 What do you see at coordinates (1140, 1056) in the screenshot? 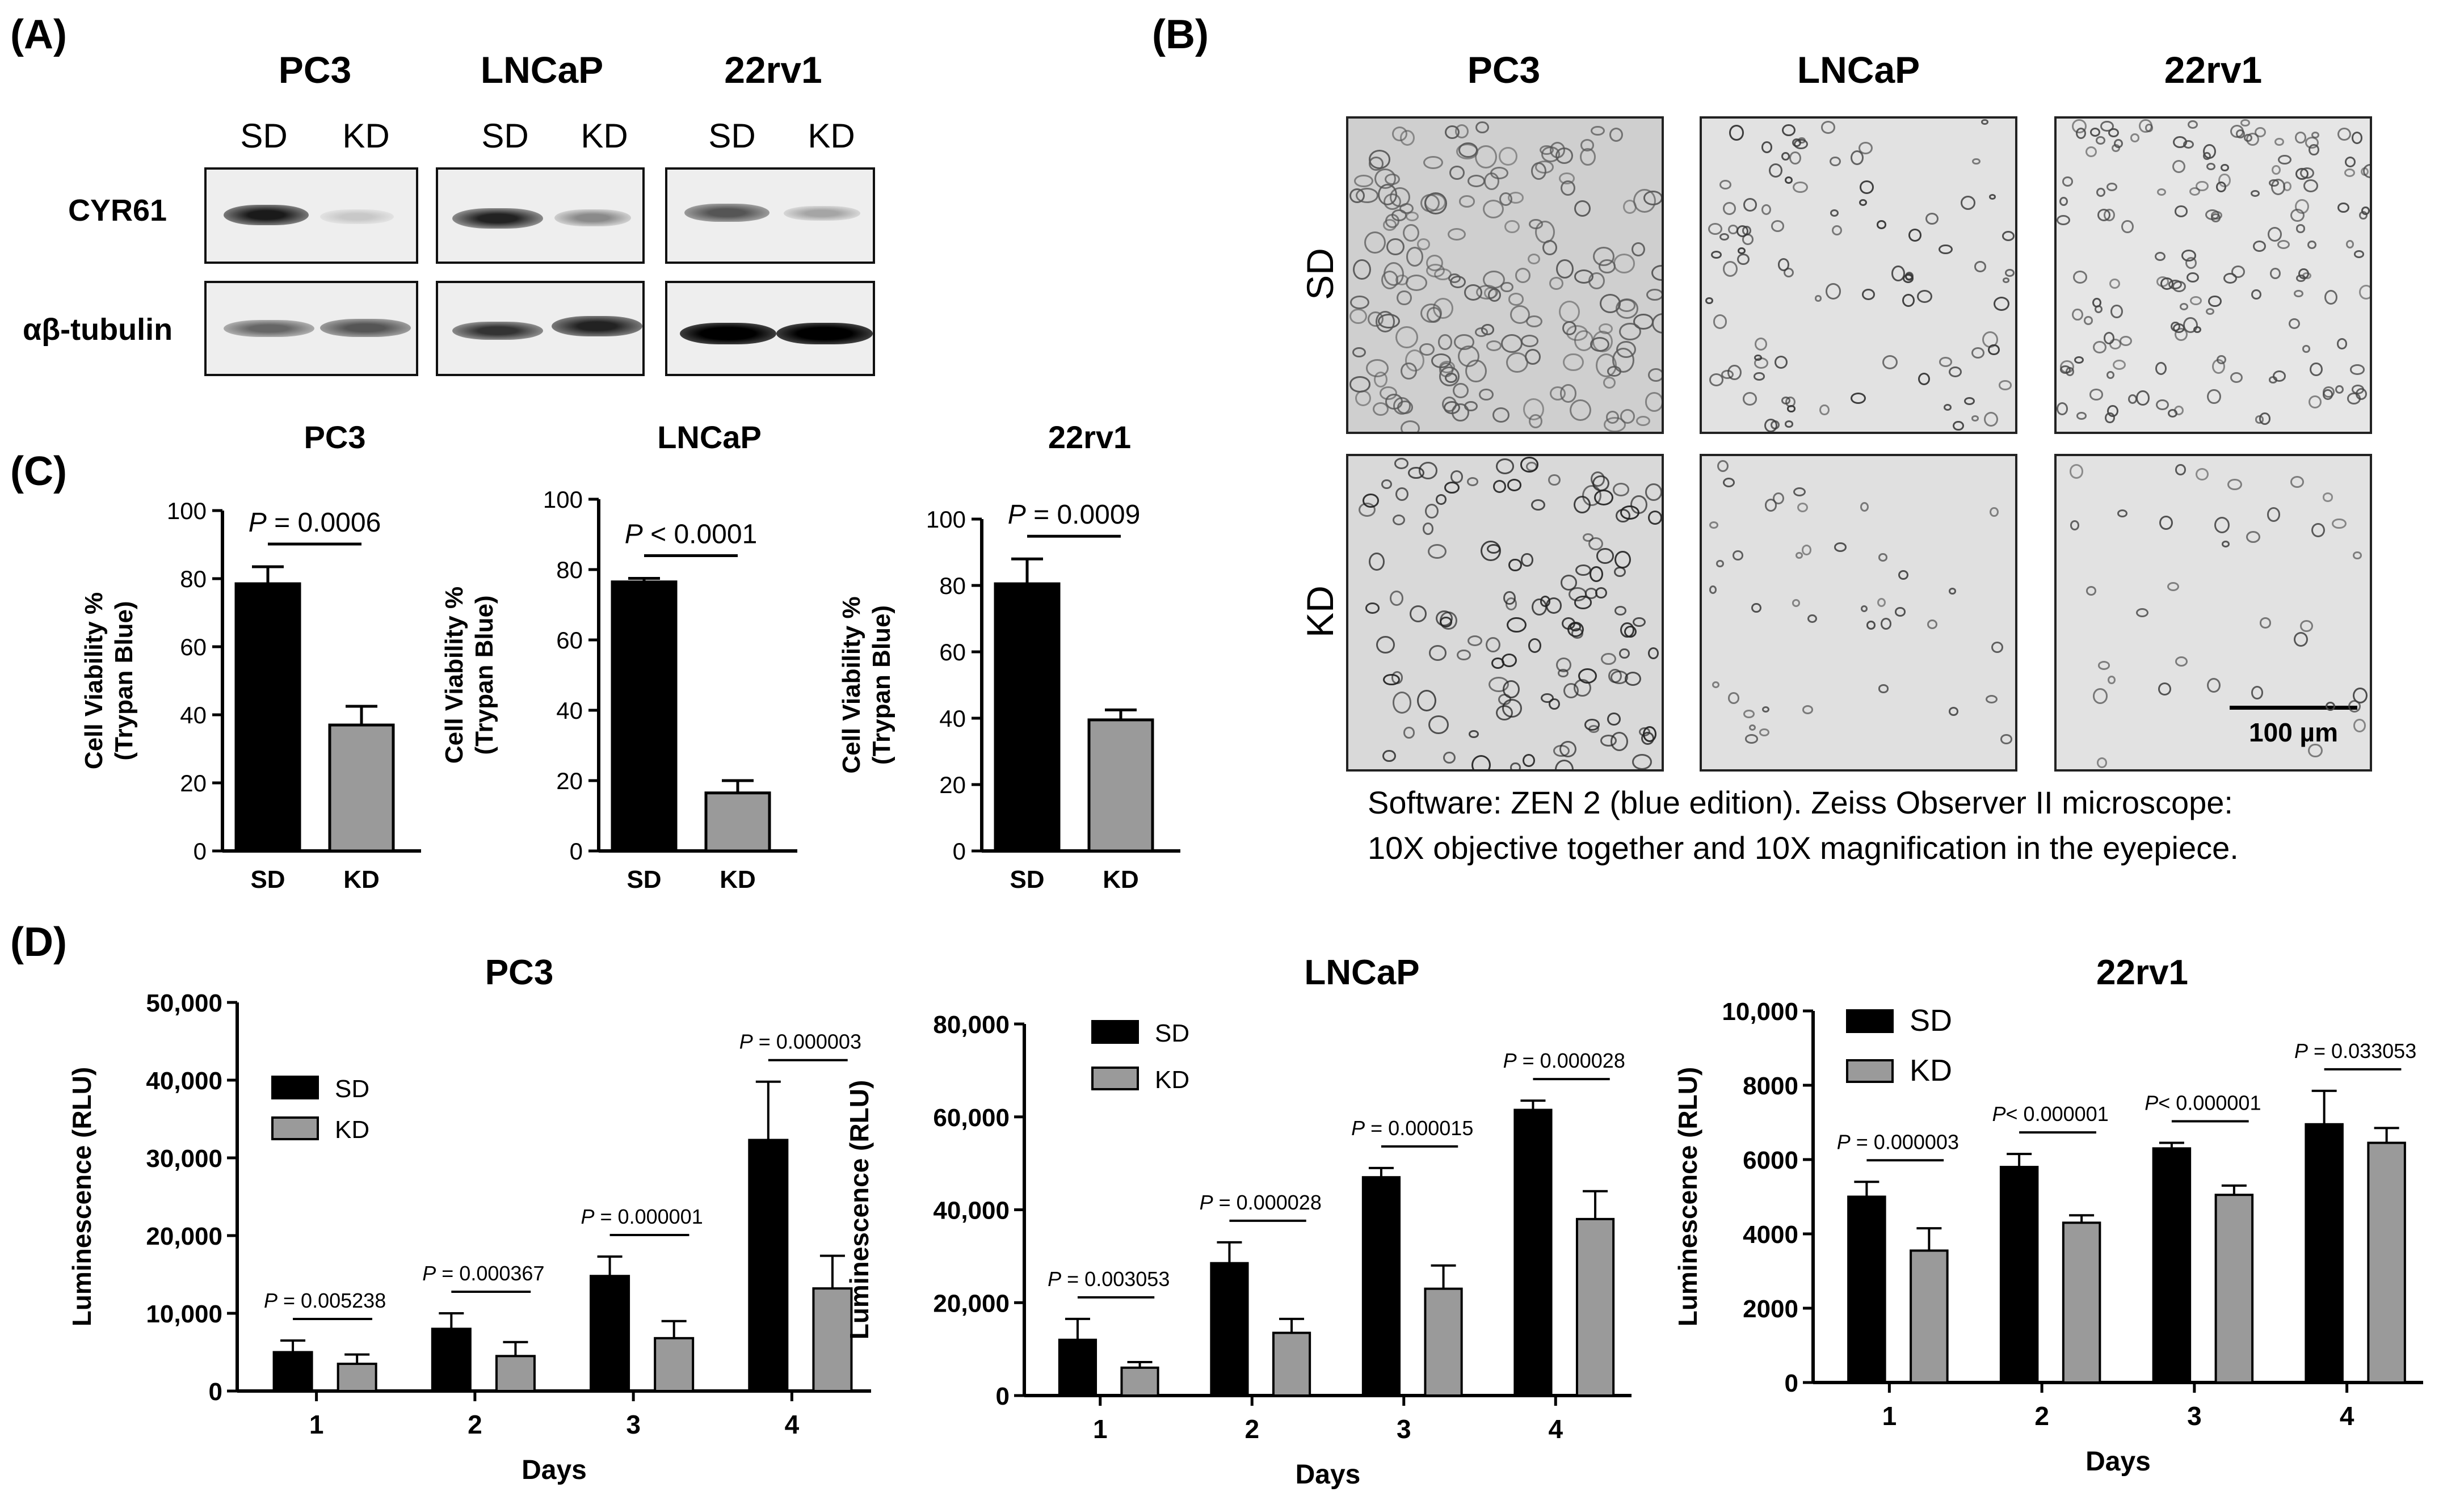
I see `legend: SD KD` at bounding box center [1140, 1056].